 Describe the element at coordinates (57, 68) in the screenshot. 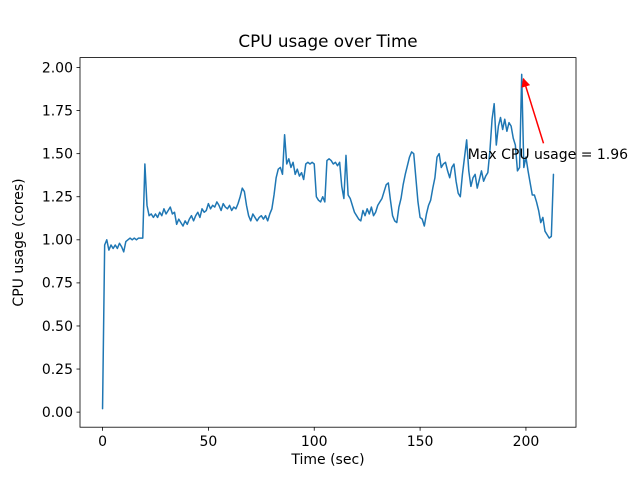

I see `y-tick-label: 2.00` at that location.